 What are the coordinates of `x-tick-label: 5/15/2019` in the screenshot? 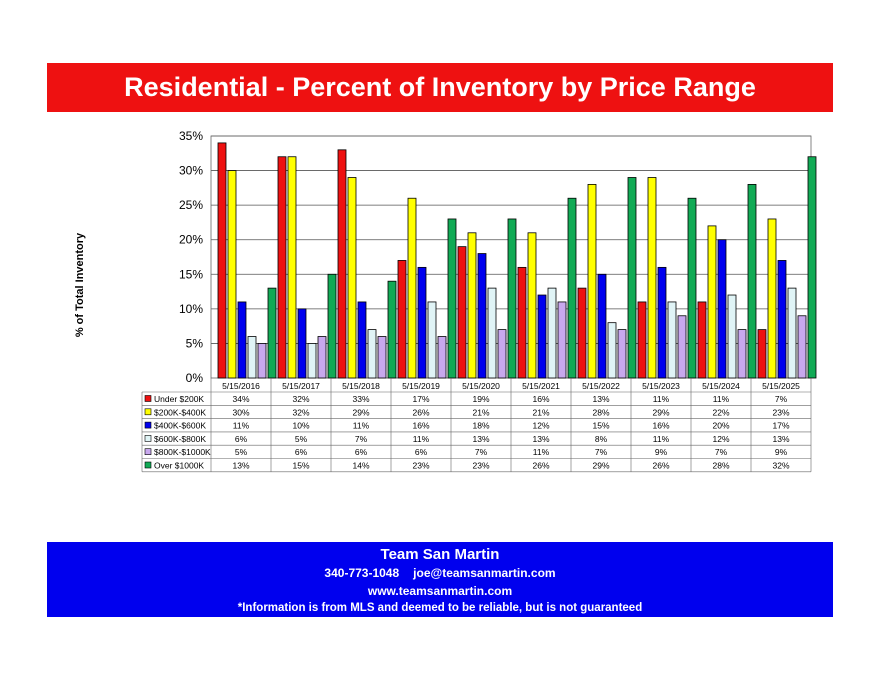 It's located at (421, 386).